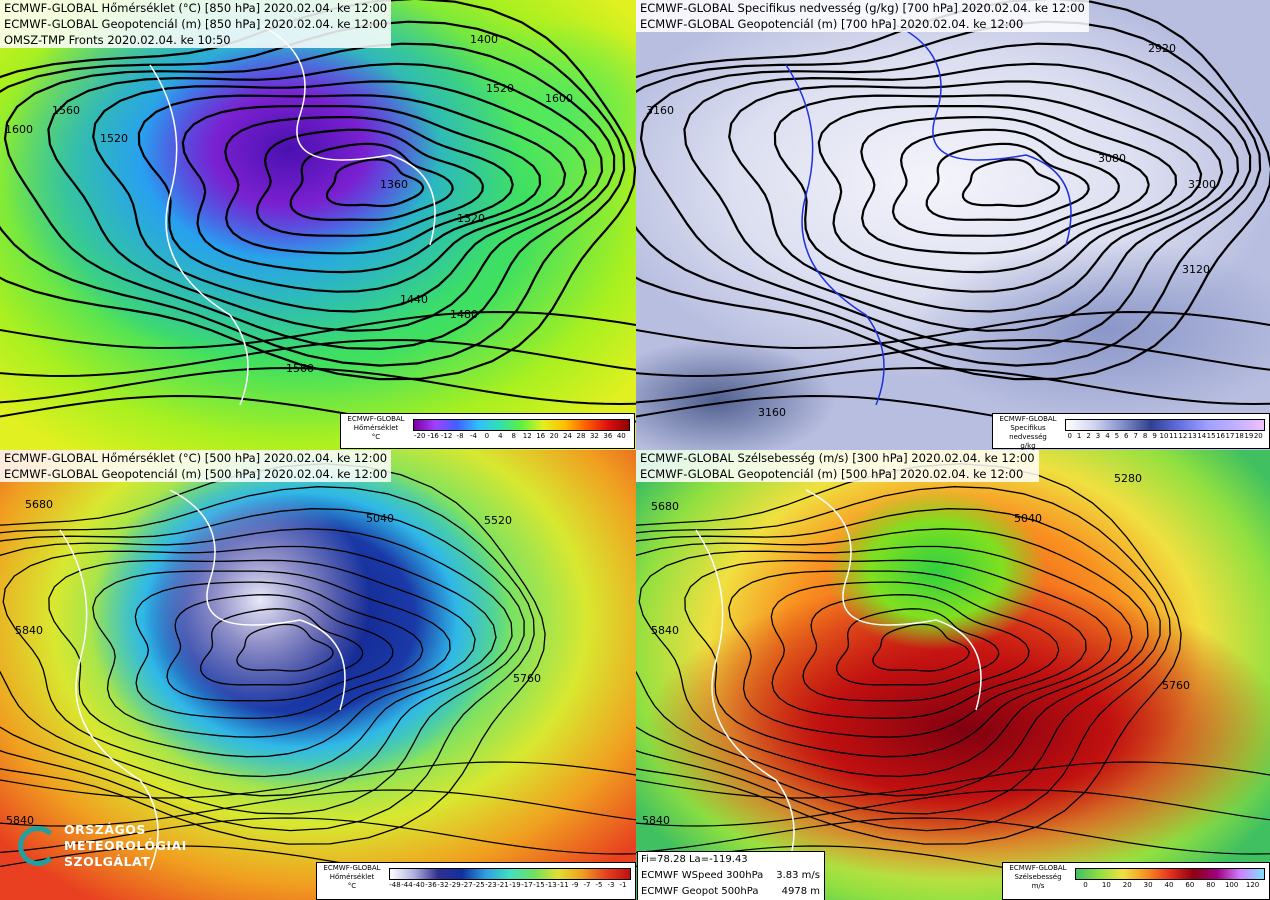 The image size is (1270, 900). I want to click on legend-tick: 18, so click(1239, 436).